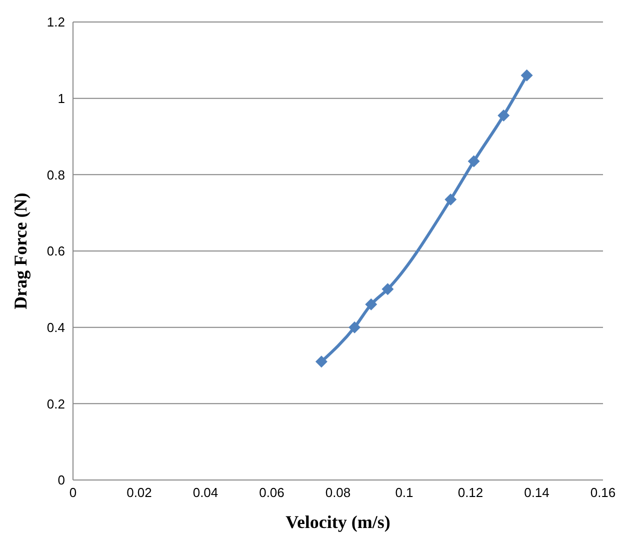  Describe the element at coordinates (55, 327) in the screenshot. I see `y-tick-label: 0.4` at that location.